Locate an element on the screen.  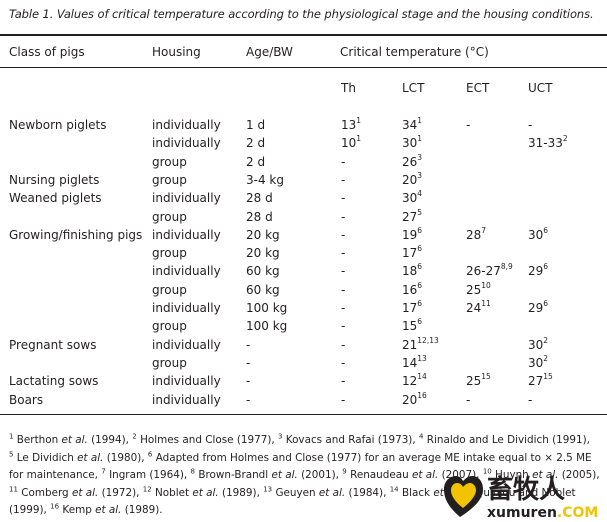
reference-superscript: 5 is located at coordinates (420, 212).